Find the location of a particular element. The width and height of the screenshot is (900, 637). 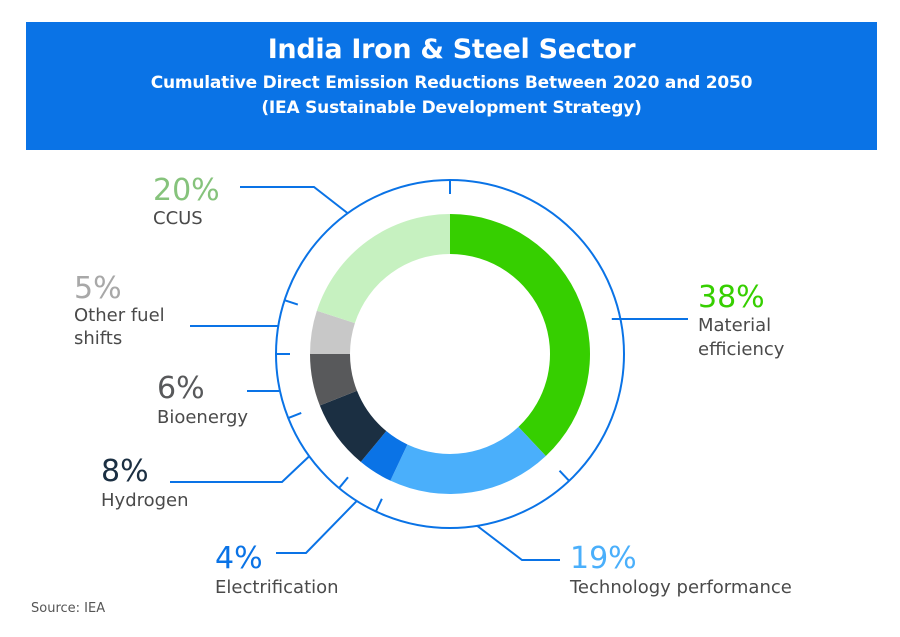

chart-subtitle-line-2: (IEA Sustainable Development Strategy) is located at coordinates (451, 108).